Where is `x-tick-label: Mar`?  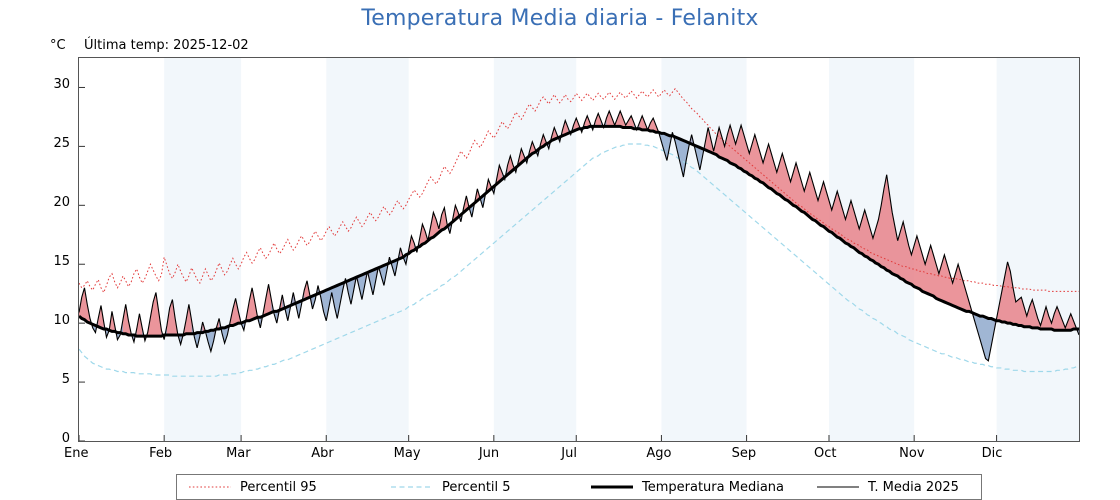 x-tick-label: Mar is located at coordinates (238, 453).